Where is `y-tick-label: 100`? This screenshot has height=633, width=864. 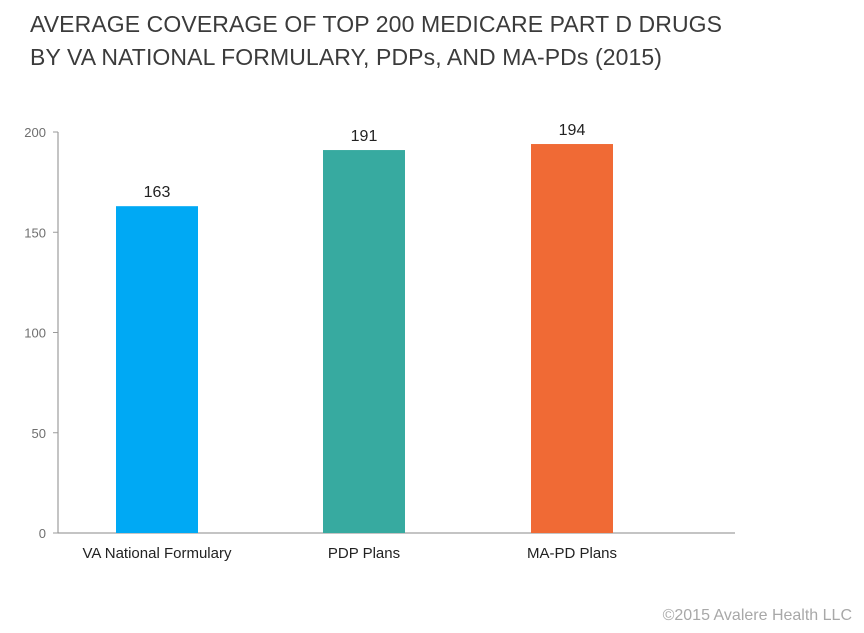 y-tick-label: 100 is located at coordinates (35, 333).